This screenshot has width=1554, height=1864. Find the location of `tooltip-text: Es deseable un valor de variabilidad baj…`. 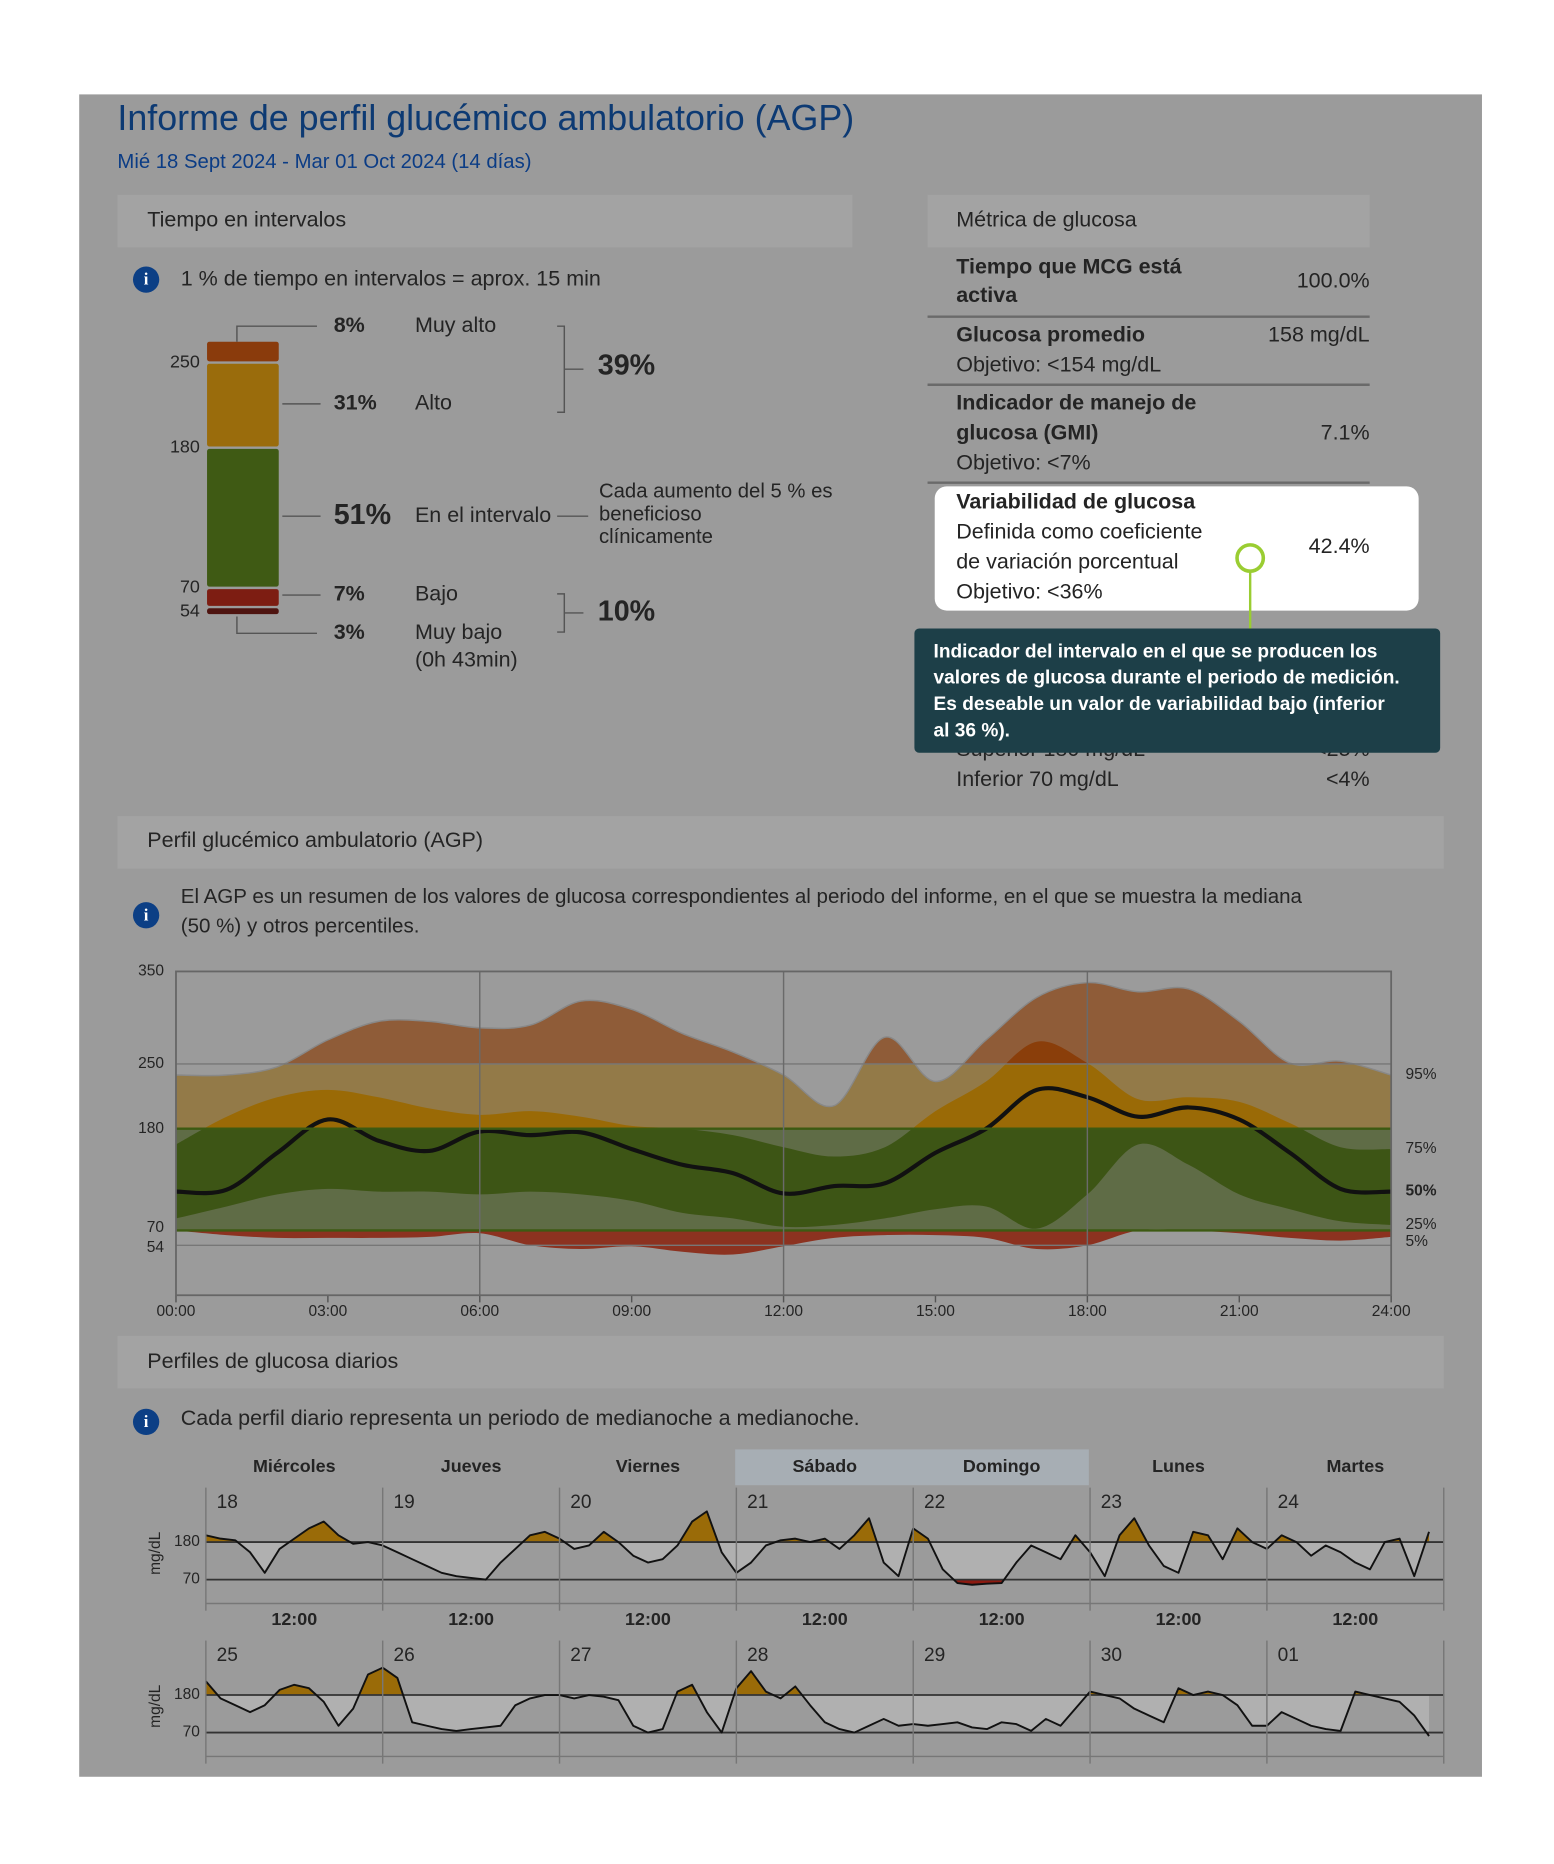

tooltip-text: Es deseable un valor de variabilidad baj… is located at coordinates (1160, 704).